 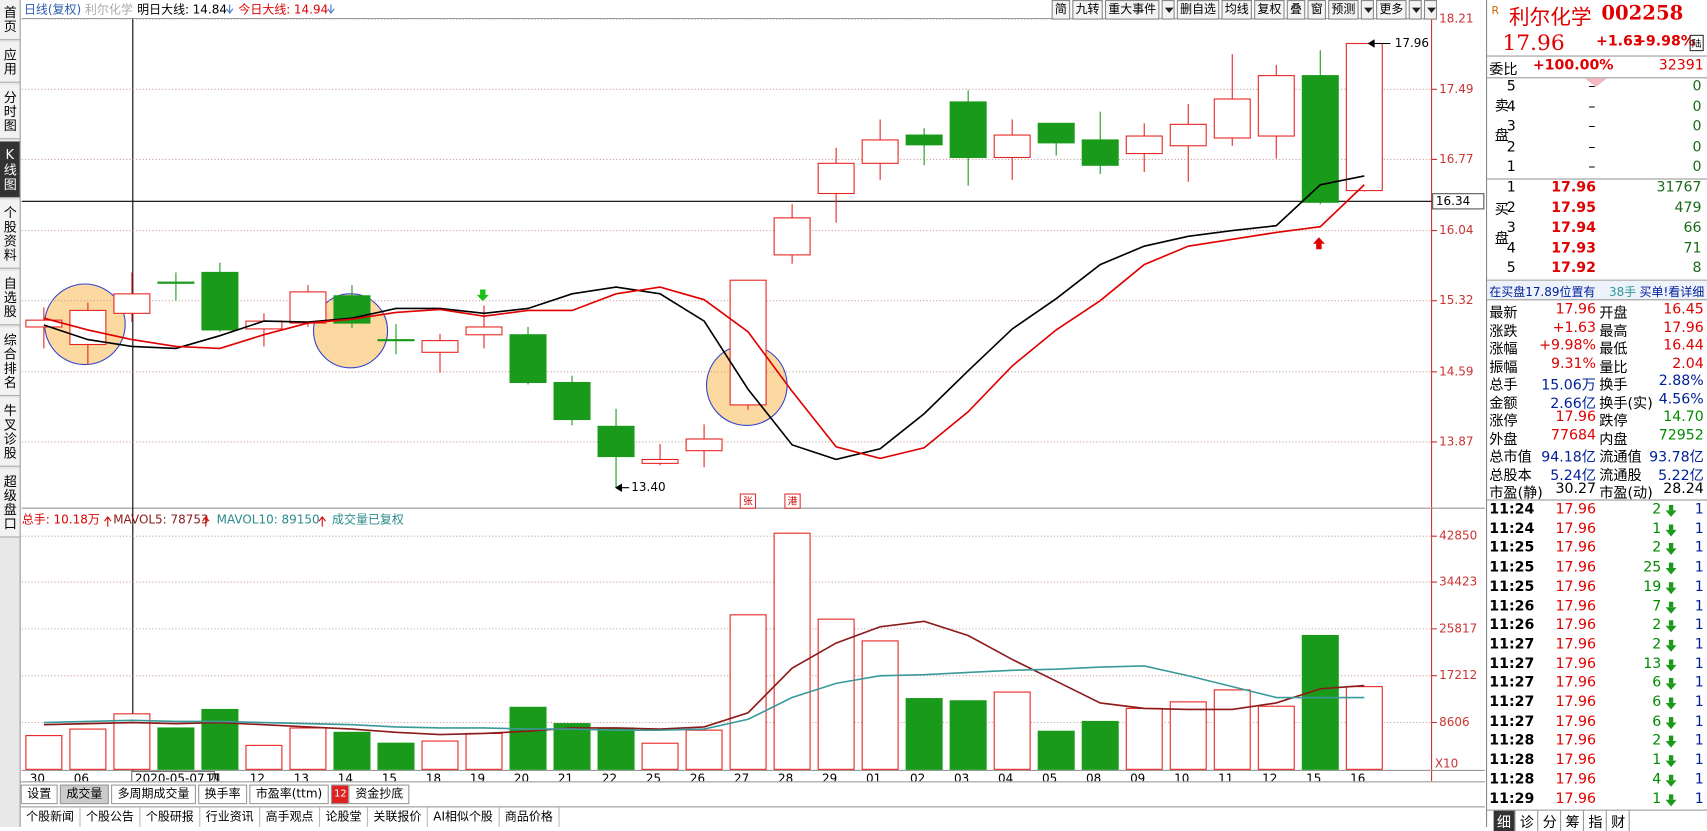 What do you see at coordinates (1503, 314) in the screenshot?
I see `stat-label: 最新` at bounding box center [1503, 314].